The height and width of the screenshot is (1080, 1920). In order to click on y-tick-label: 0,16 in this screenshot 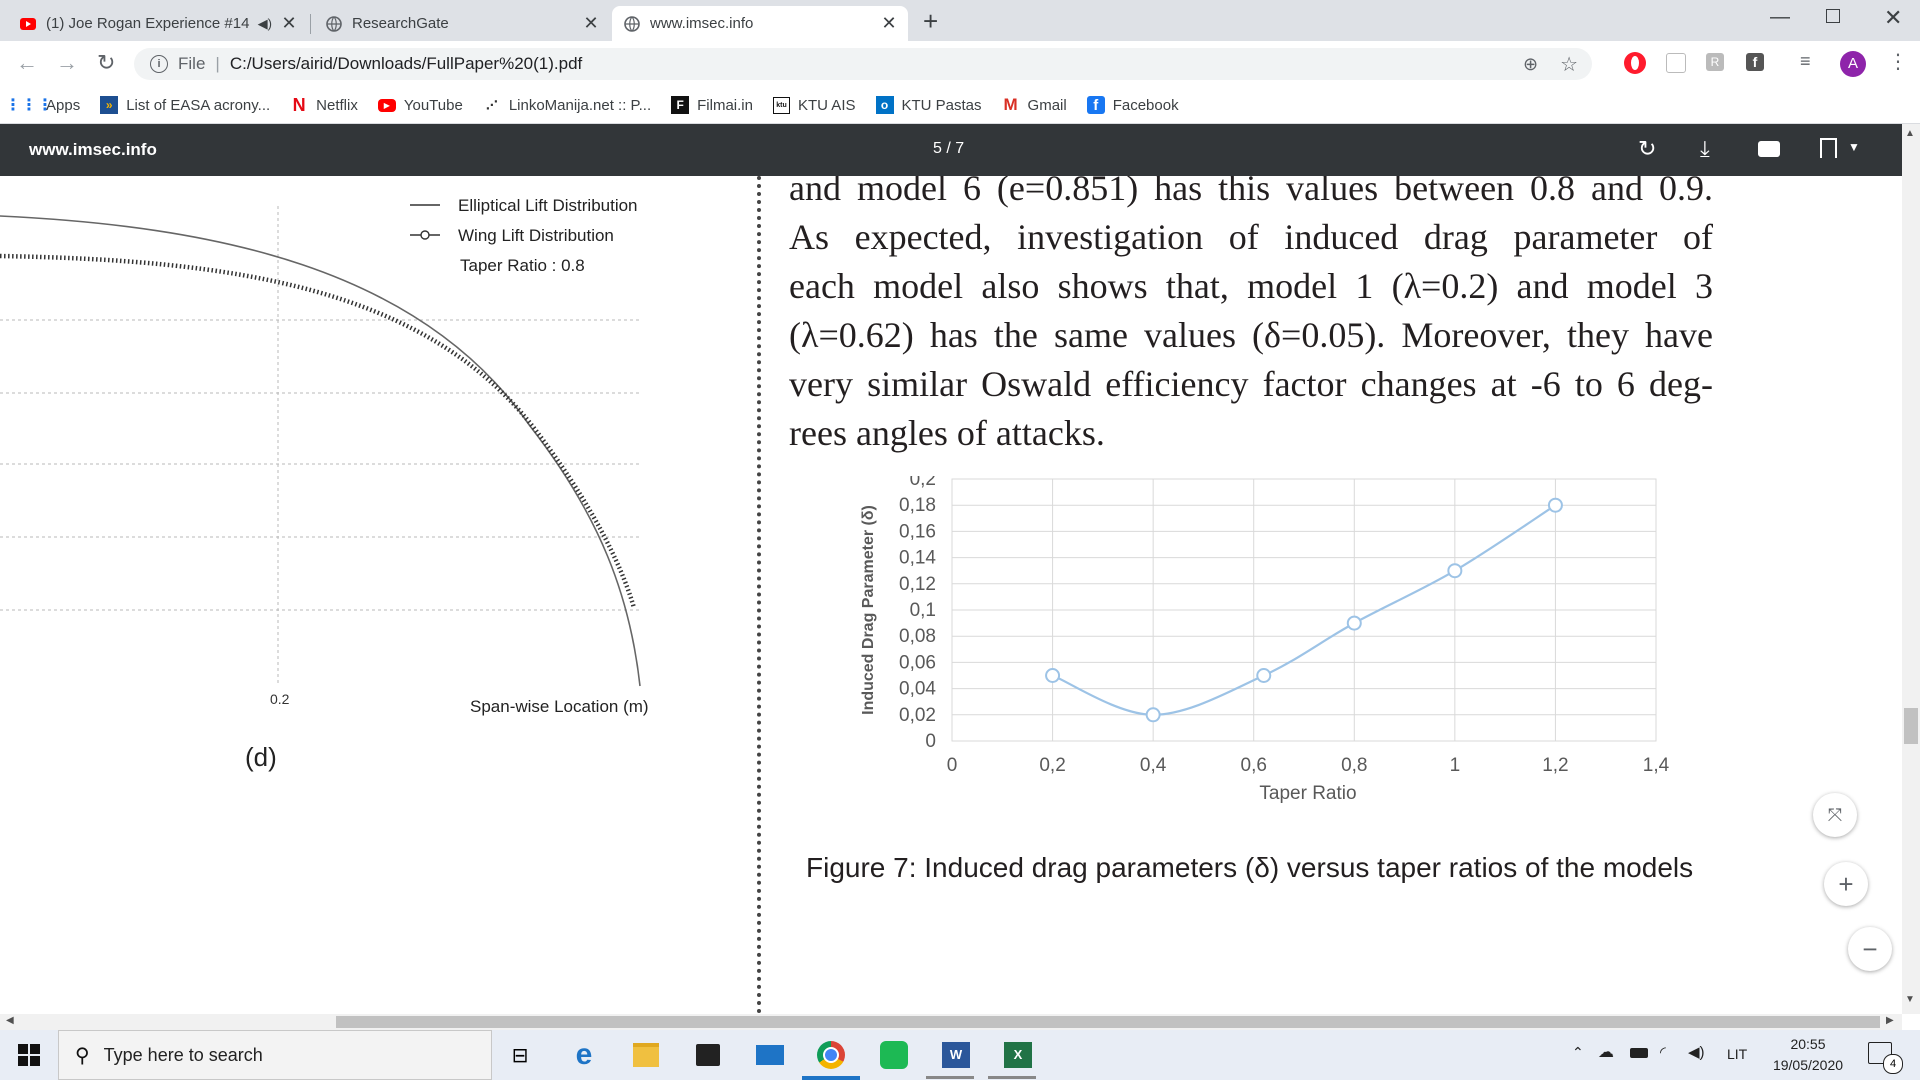, I will do `click(917, 531)`.